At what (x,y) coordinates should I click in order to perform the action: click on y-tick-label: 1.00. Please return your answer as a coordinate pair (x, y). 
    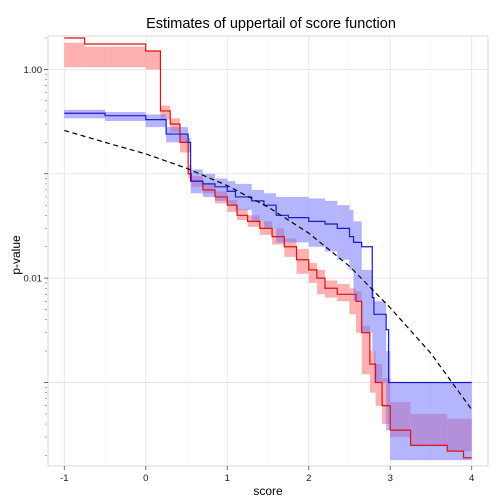
    Looking at the image, I should click on (33, 70).